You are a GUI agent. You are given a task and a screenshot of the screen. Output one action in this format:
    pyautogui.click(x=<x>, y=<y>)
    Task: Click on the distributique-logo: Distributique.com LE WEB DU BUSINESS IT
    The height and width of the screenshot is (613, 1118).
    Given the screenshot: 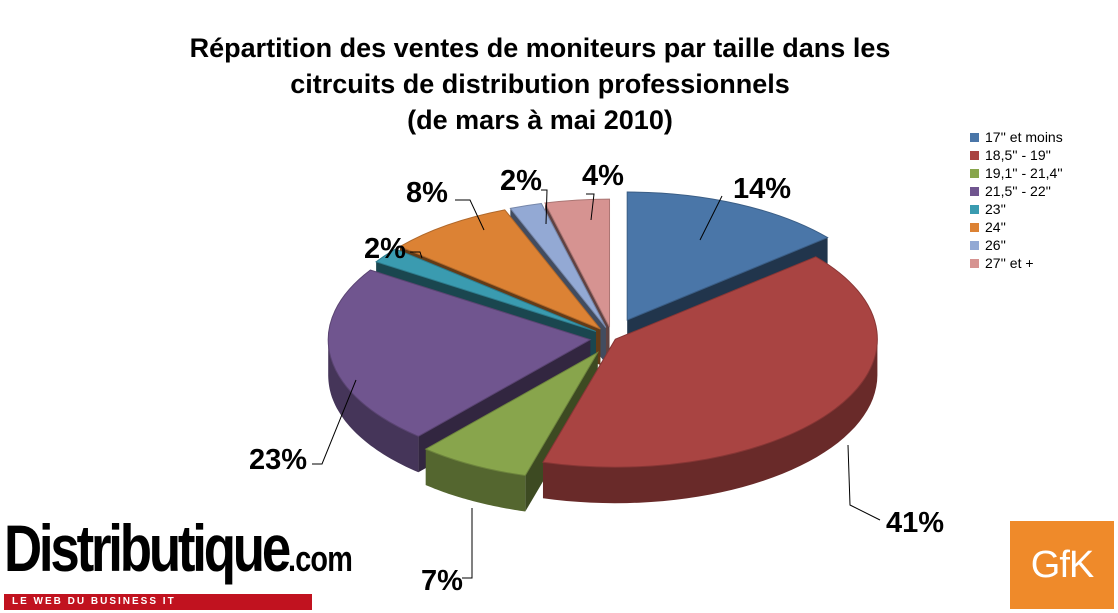 What is the action you would take?
    pyautogui.click(x=178, y=560)
    